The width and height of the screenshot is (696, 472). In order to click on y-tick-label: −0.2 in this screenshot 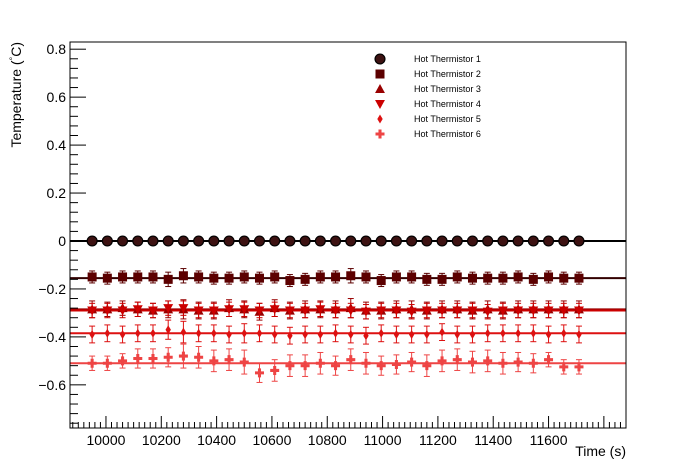, I will do `click(52, 289)`.